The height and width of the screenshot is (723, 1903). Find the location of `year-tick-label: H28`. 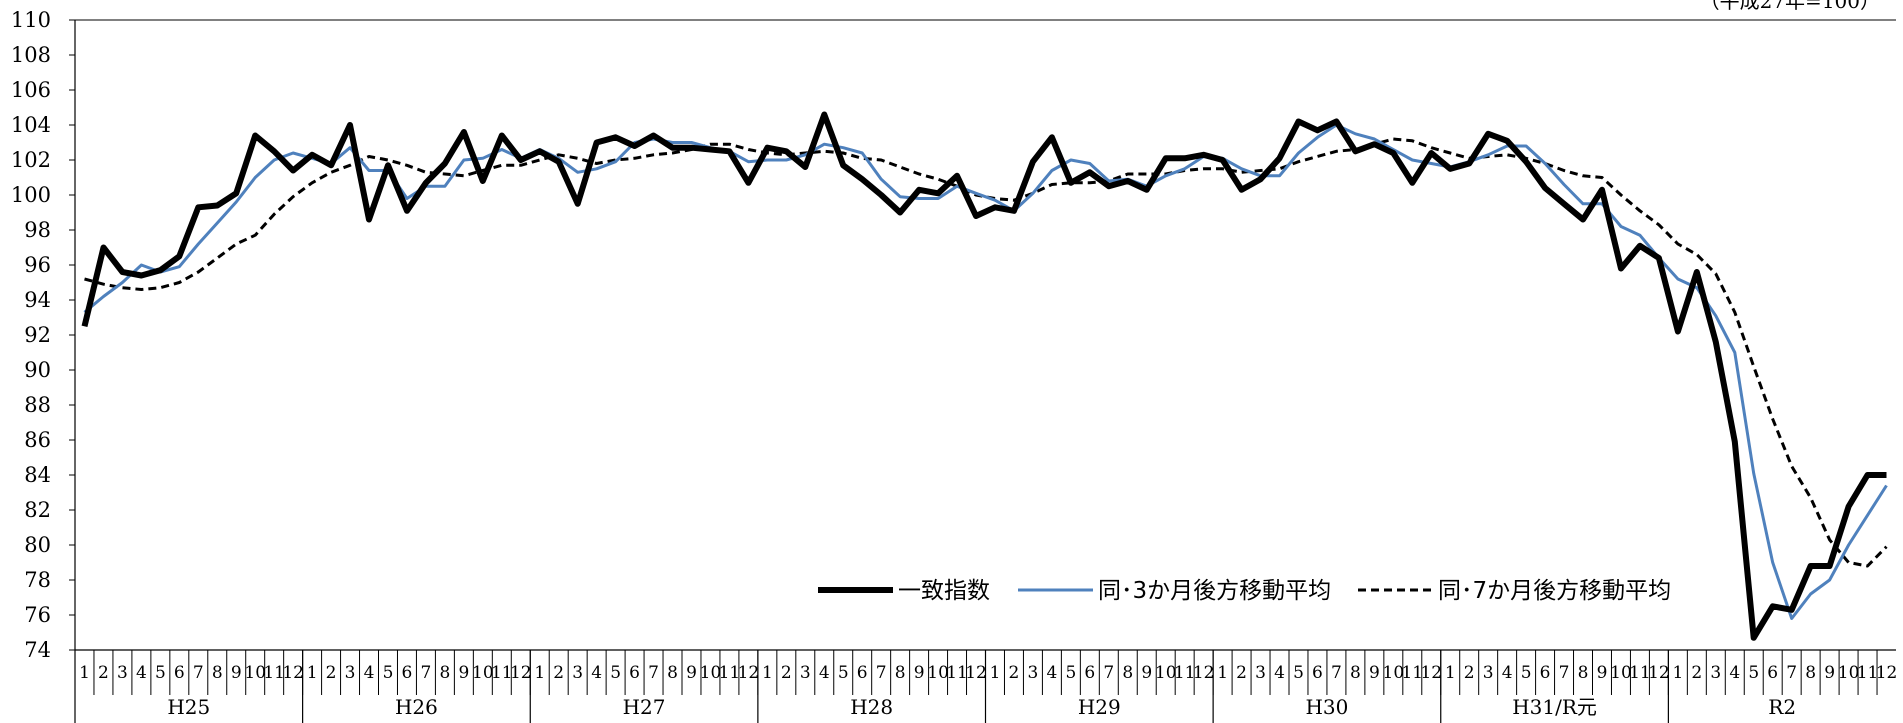

year-tick-label: H28 is located at coordinates (871, 707).